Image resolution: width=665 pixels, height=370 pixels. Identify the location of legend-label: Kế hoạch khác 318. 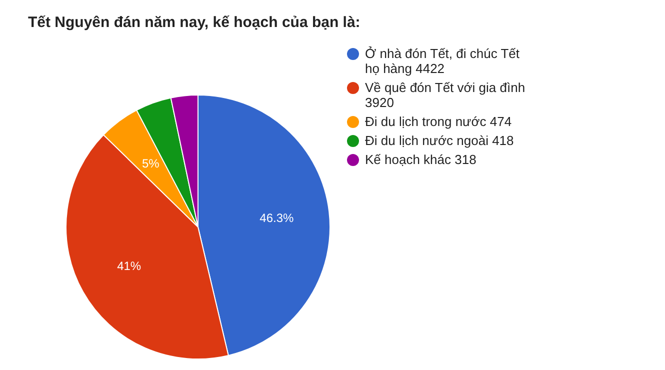
(420, 159).